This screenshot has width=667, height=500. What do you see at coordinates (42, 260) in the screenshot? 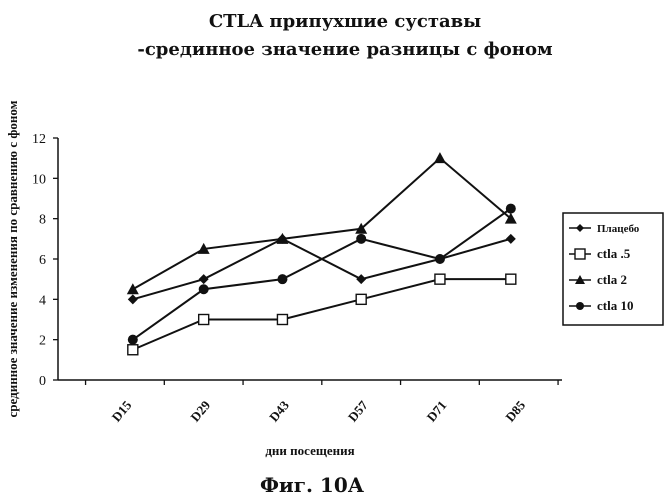
I see `y-tick-label: 6` at bounding box center [42, 260].